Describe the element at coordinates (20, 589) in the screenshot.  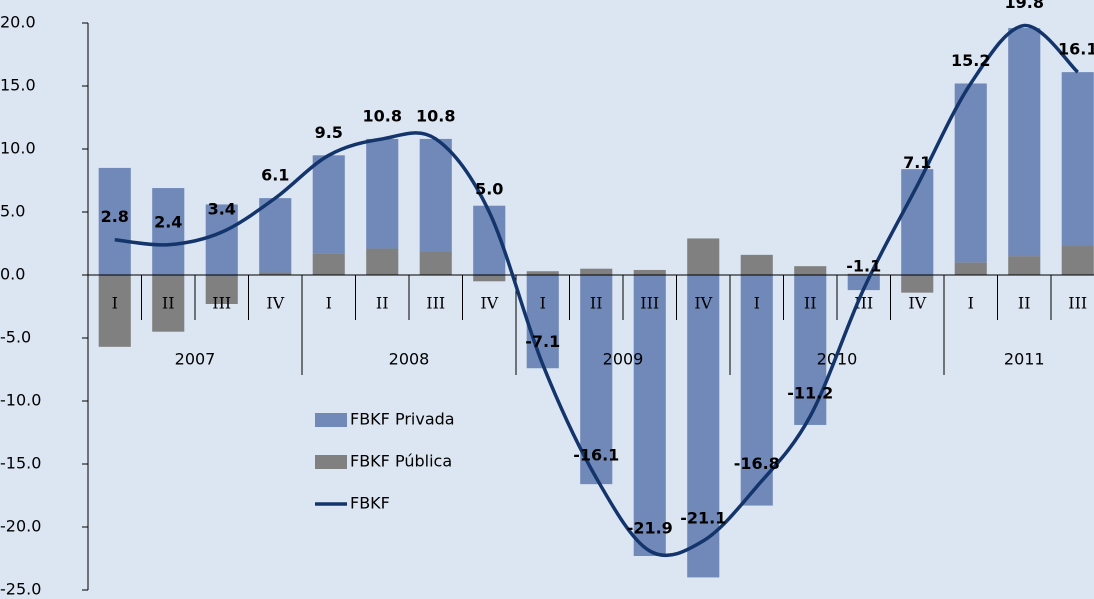
I see `y-tick-label: -25.0` at that location.